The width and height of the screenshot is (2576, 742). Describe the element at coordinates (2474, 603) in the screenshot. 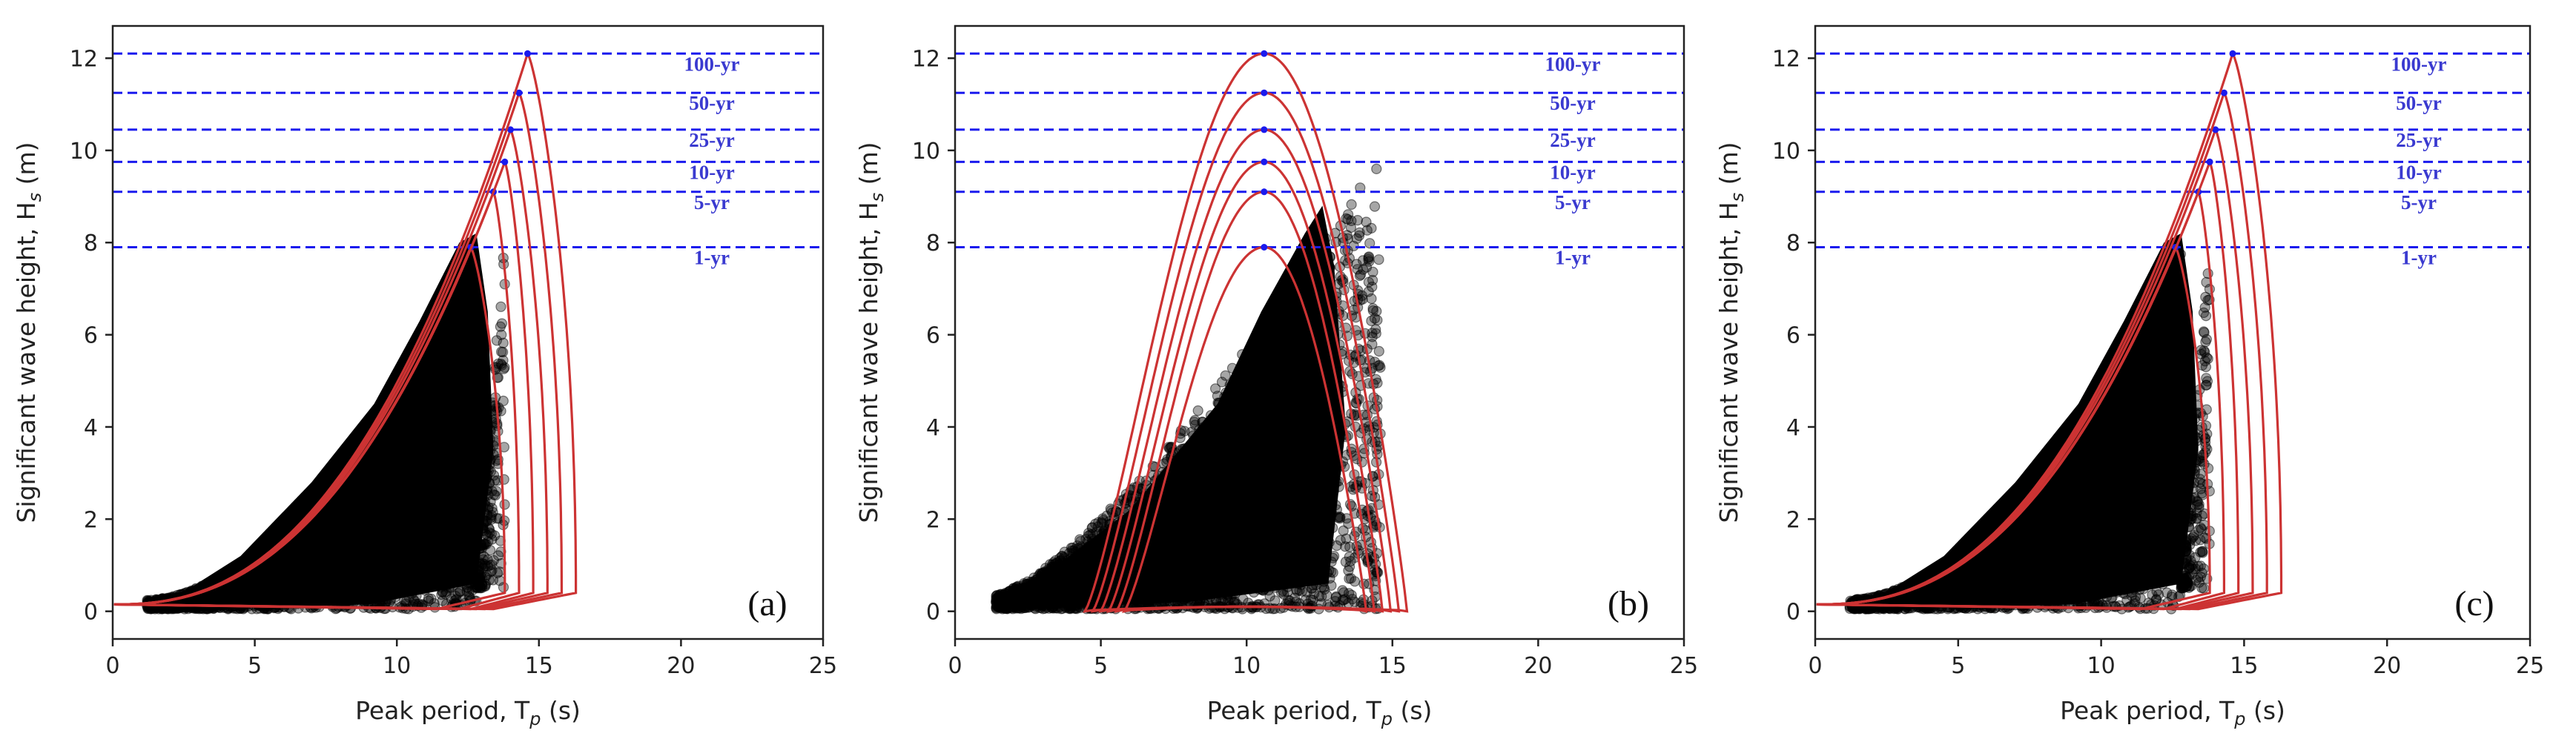

I see `panel-label: (c)` at that location.